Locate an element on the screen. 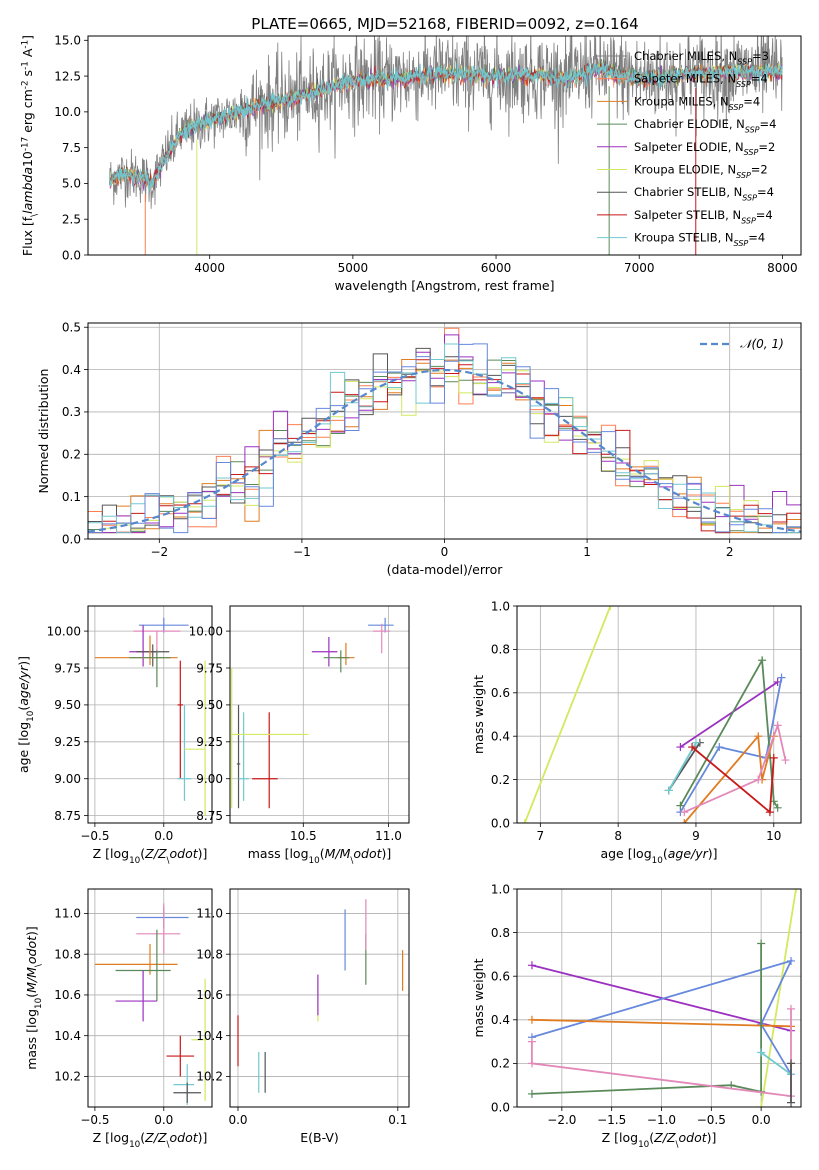 Image resolution: width=819 pixels, height=1170 pixels. x-tick-label: 0.1 is located at coordinates (397, 1120).